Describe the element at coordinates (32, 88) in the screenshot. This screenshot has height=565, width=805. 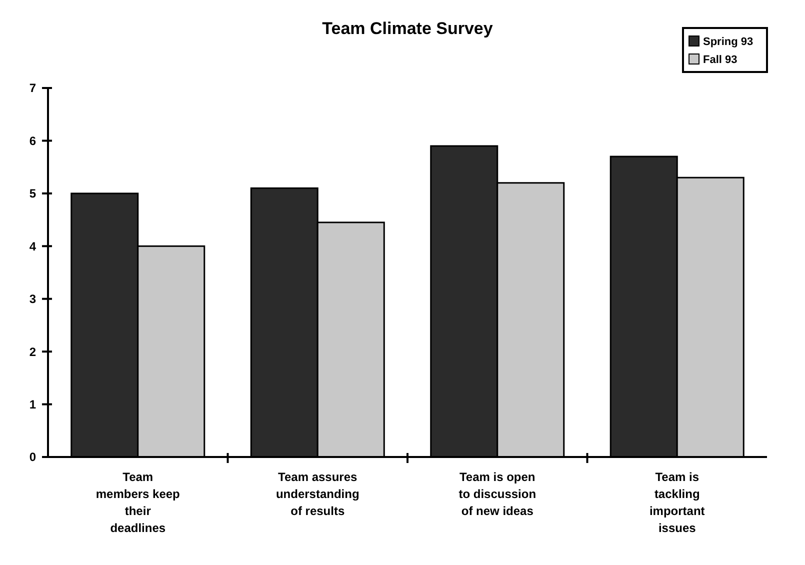
I see `y-tick-label: 7` at that location.